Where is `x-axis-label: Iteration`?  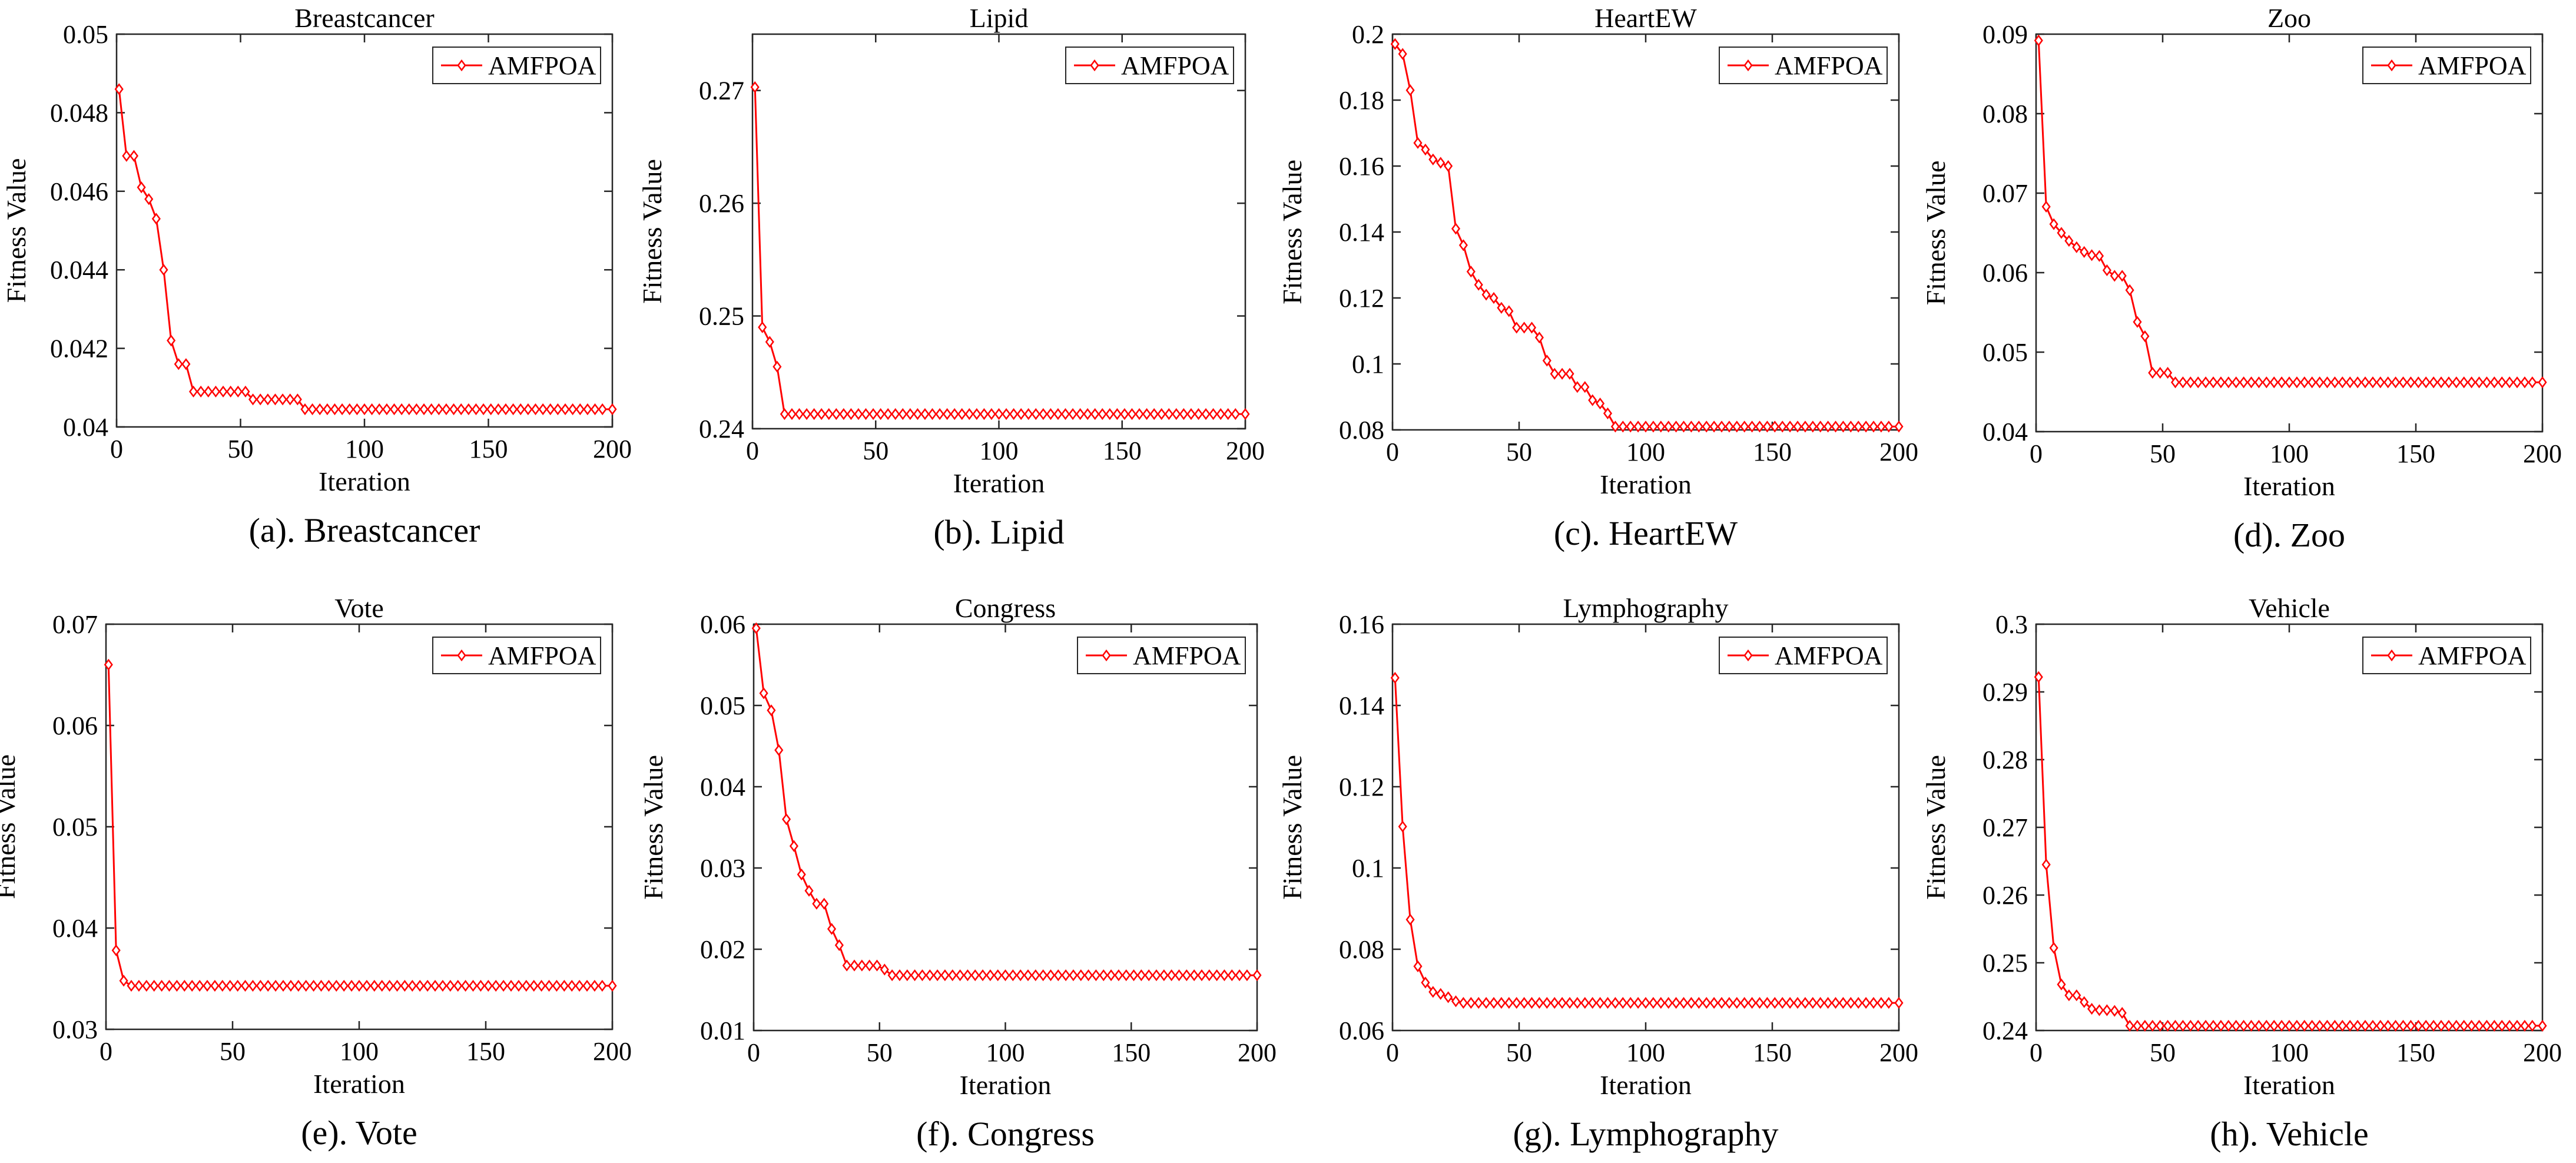 x-axis-label: Iteration is located at coordinates (359, 1084).